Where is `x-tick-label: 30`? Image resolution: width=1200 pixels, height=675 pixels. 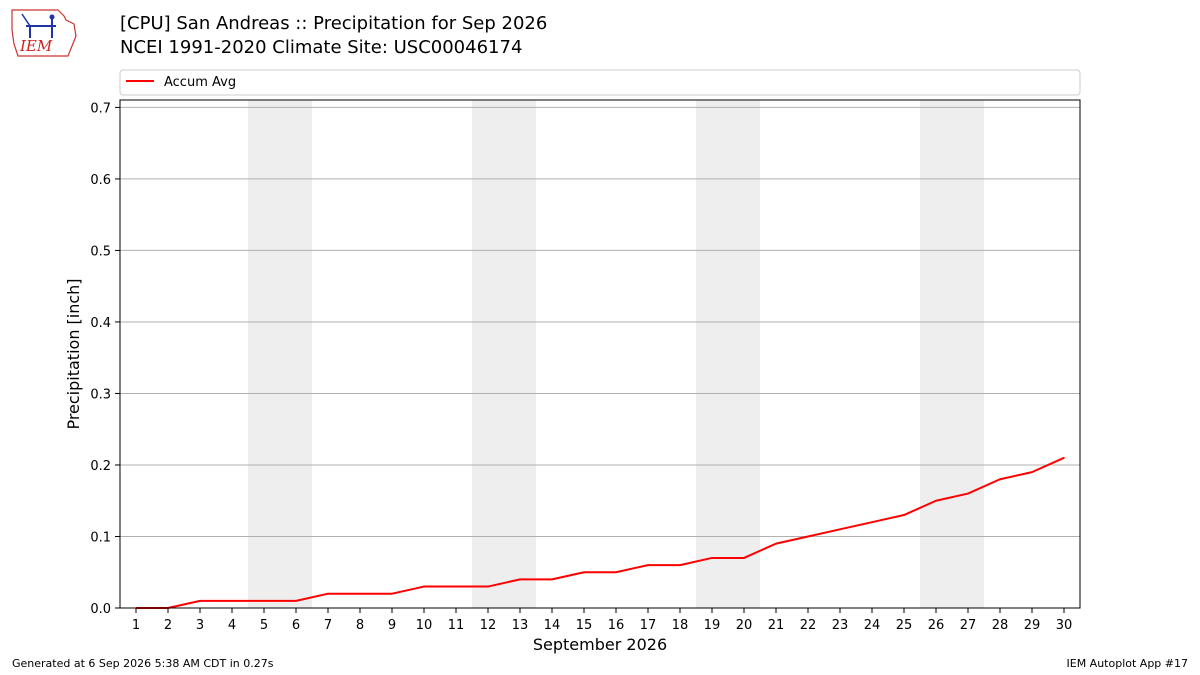 x-tick-label: 30 is located at coordinates (1064, 625).